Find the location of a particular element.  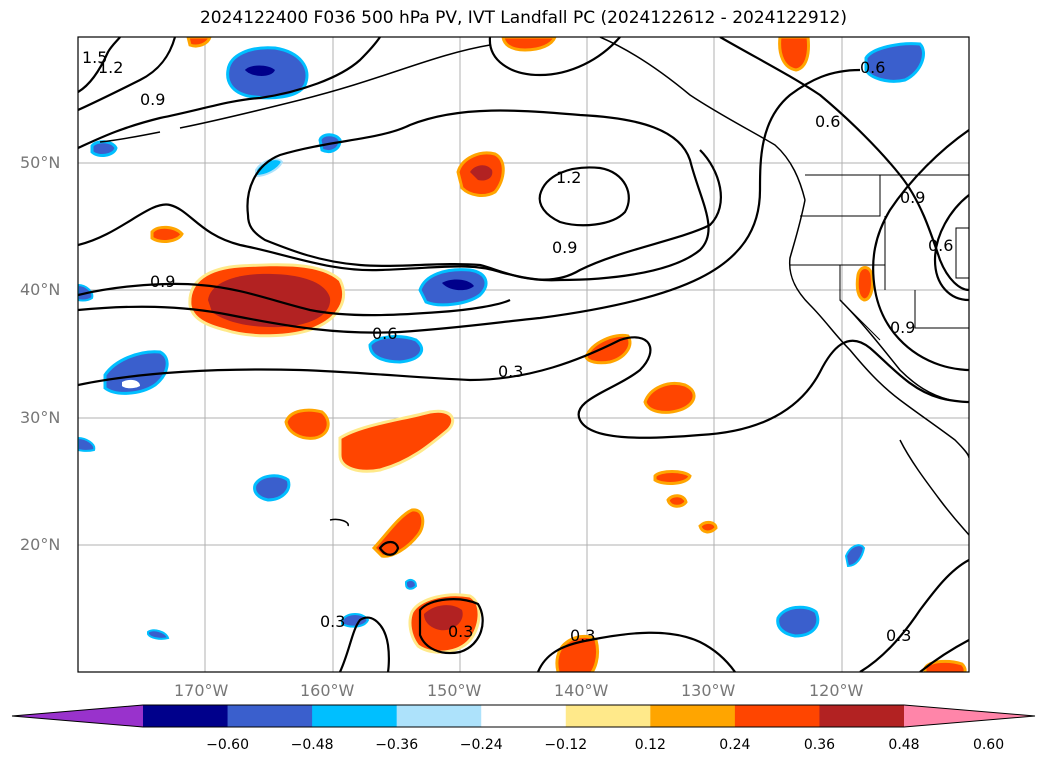

colorbar-outline is located at coordinates (523, 716).